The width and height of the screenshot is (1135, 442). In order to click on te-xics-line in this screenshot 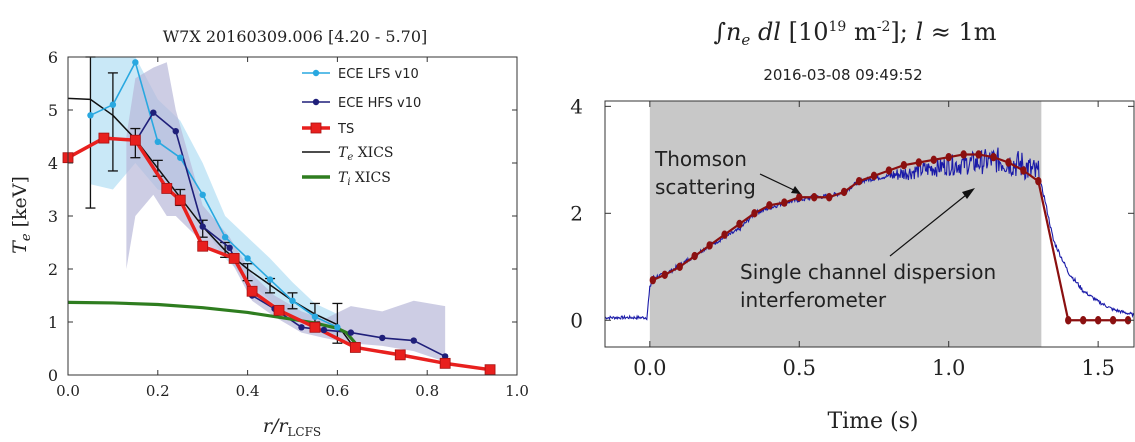, I will do `click(209, 220)`.